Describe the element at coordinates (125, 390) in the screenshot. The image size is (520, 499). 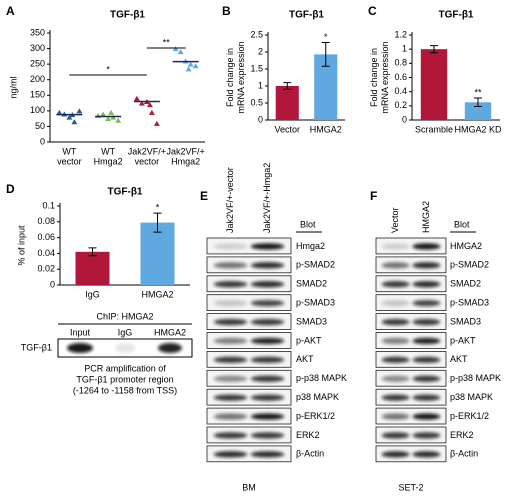
I see `caption: (-1264 to -1158 from TSS)` at that location.